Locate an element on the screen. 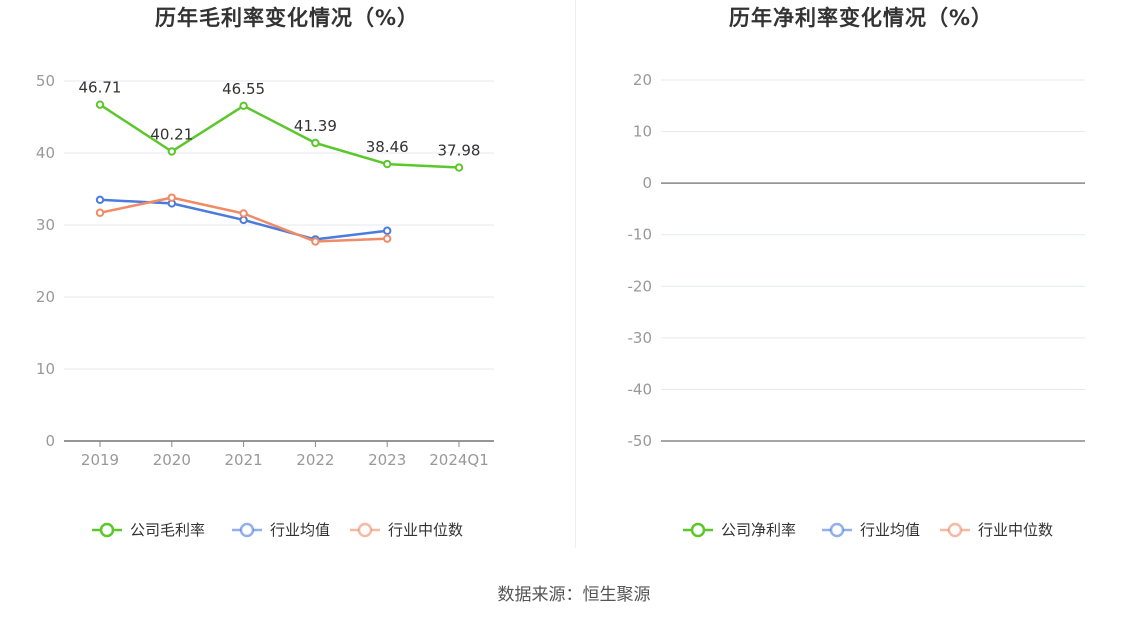 This screenshot has height=619, width=1148. chart-title: 历年毛利率变化情况（%） is located at coordinates (287, 18).